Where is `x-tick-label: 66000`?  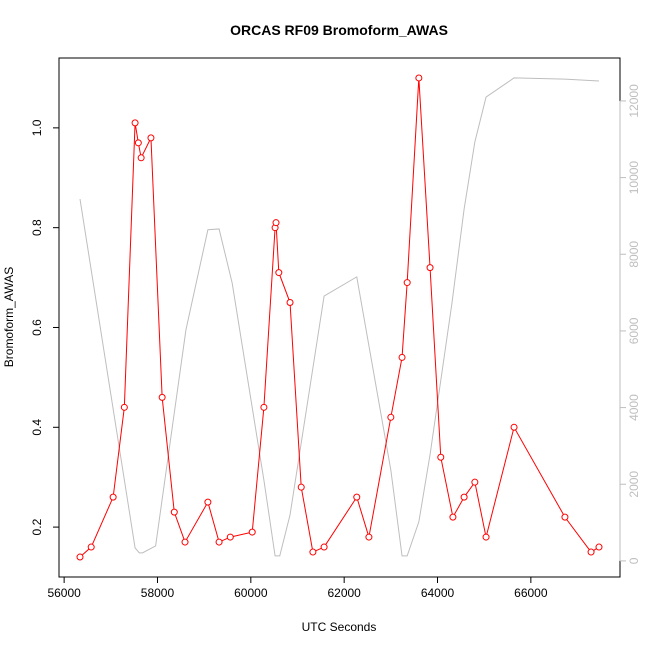
x-tick-label: 66000 is located at coordinates (531, 593).